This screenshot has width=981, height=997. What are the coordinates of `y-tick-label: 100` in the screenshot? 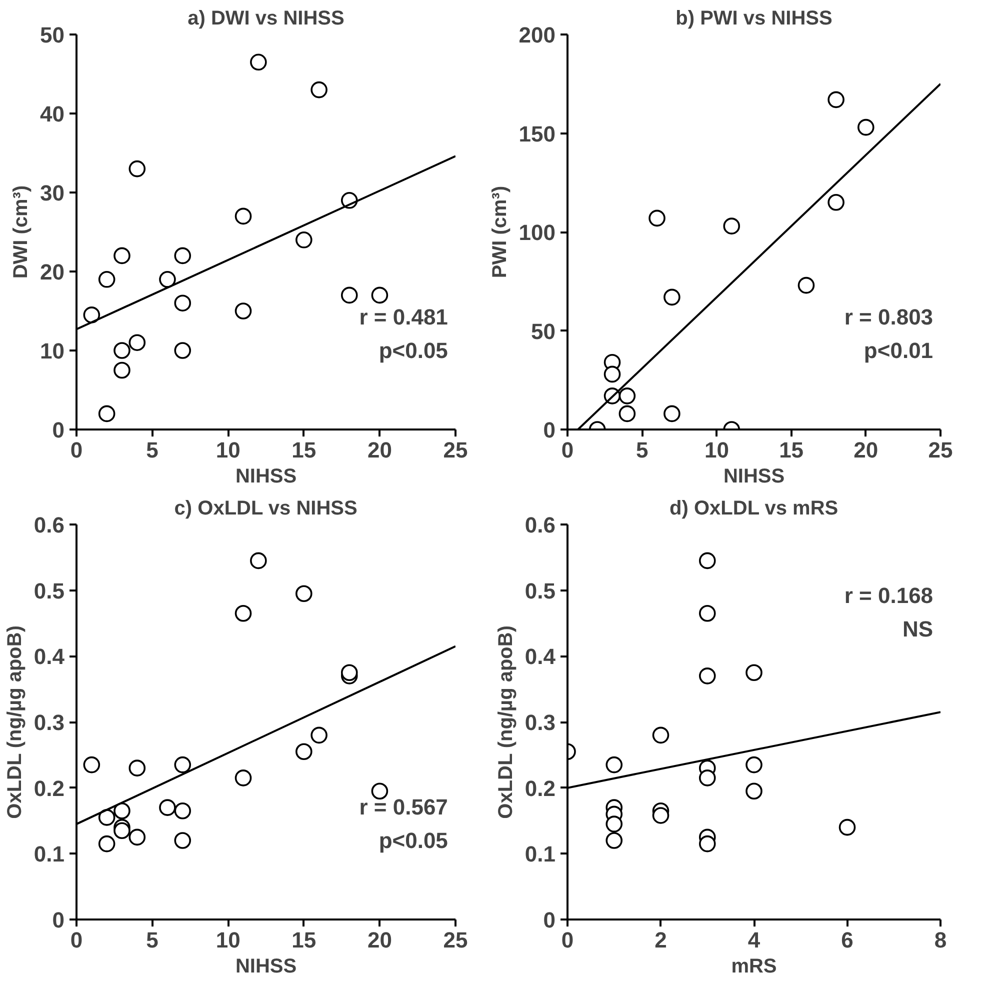 It's located at (537, 232).